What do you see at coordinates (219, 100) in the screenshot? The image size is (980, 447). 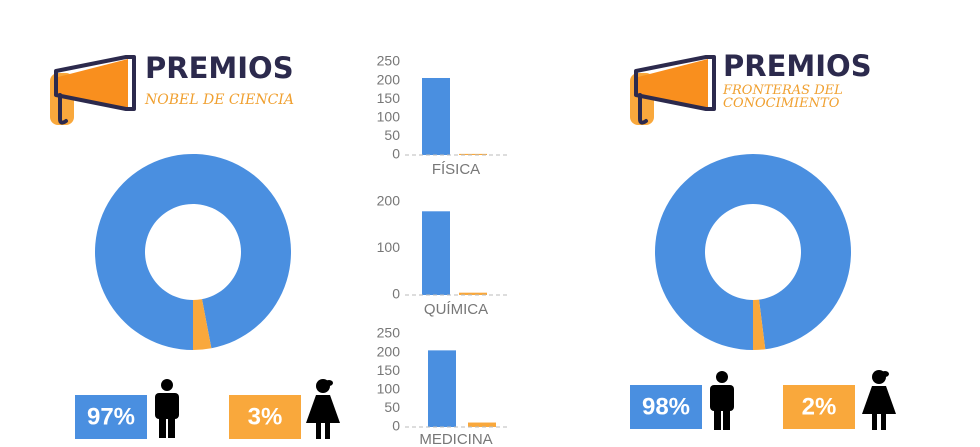 I see `subtitle: NOBEL DE CIENCIA` at bounding box center [219, 100].